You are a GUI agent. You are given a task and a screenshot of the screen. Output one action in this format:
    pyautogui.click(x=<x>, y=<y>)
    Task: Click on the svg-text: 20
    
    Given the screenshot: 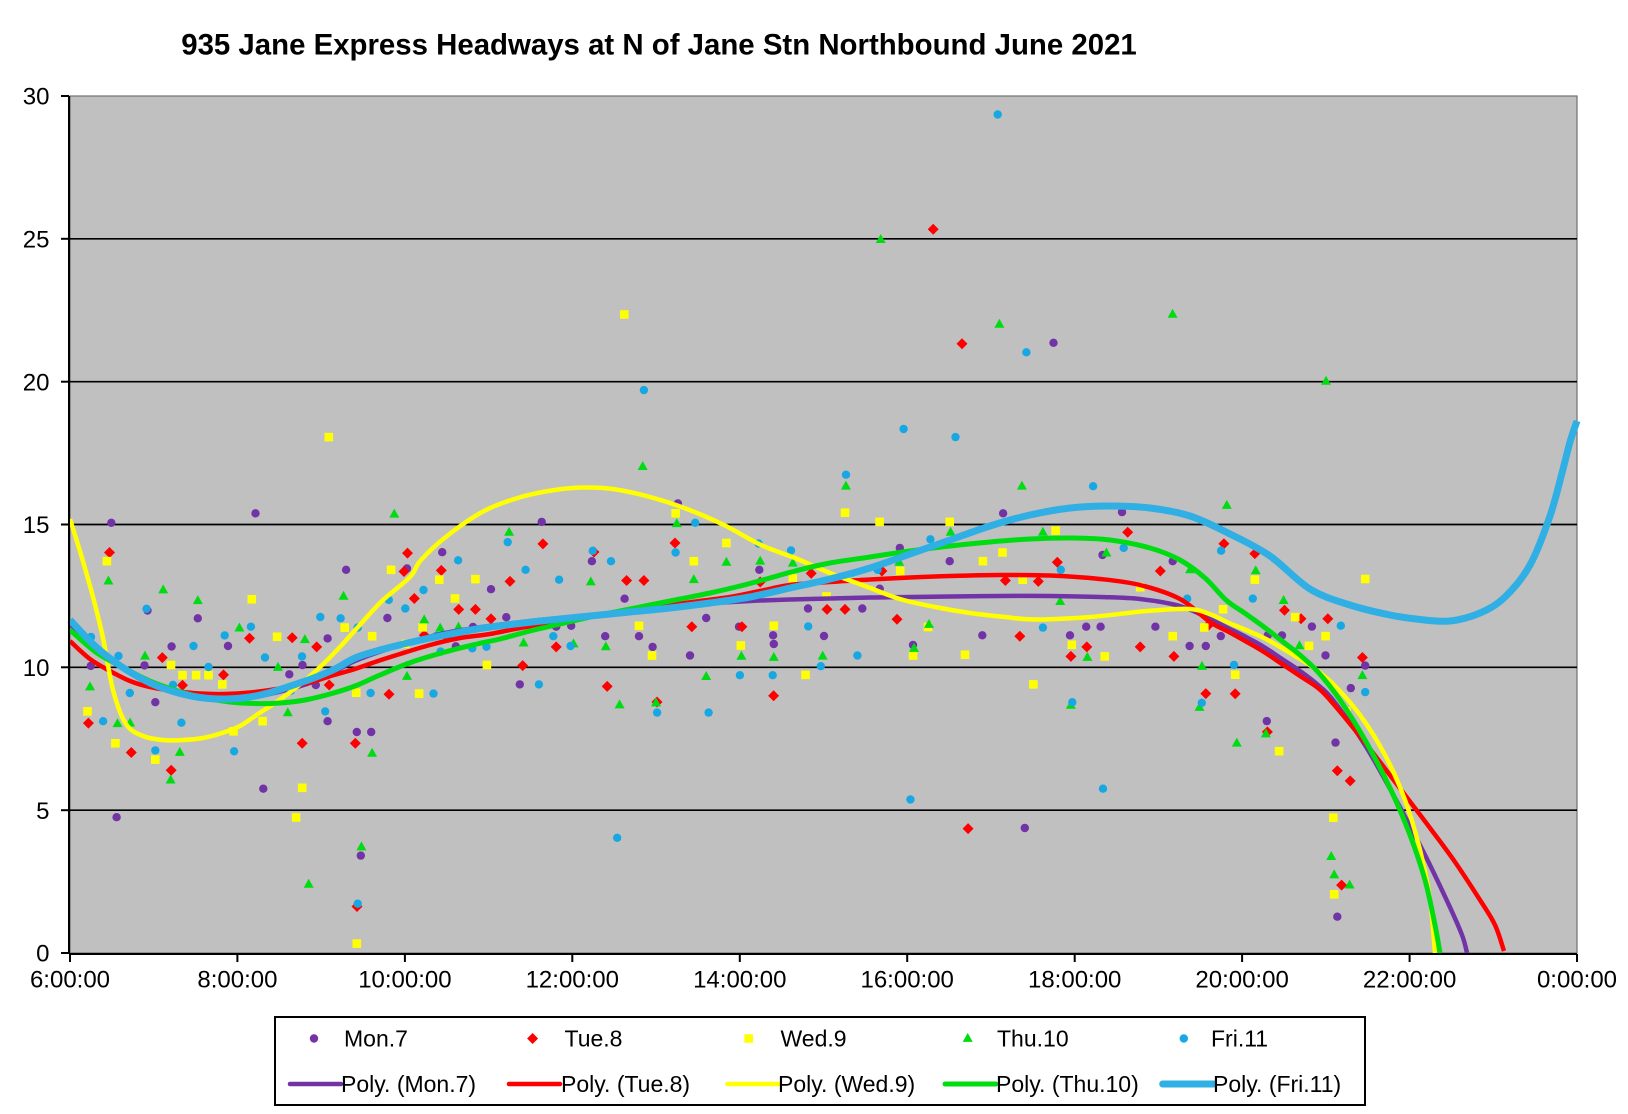 What is the action you would take?
    pyautogui.click(x=36, y=382)
    